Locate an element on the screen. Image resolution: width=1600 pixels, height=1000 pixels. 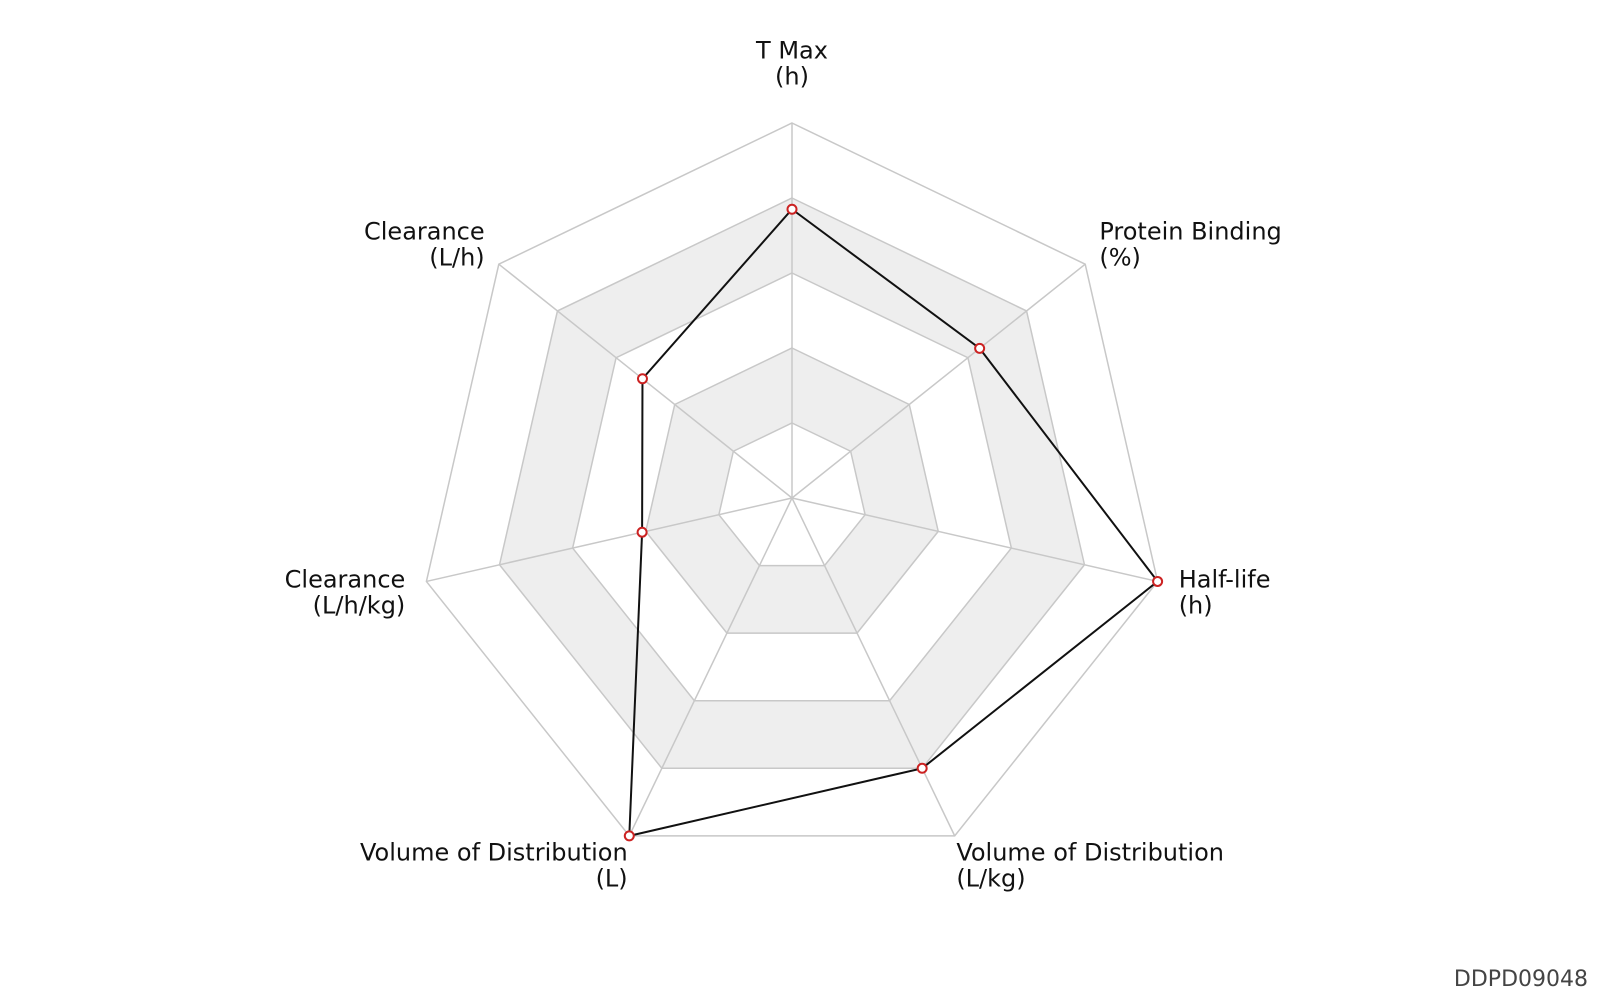
axis-label-5: Clearance (L/h/kg) is located at coordinates (345, 592).